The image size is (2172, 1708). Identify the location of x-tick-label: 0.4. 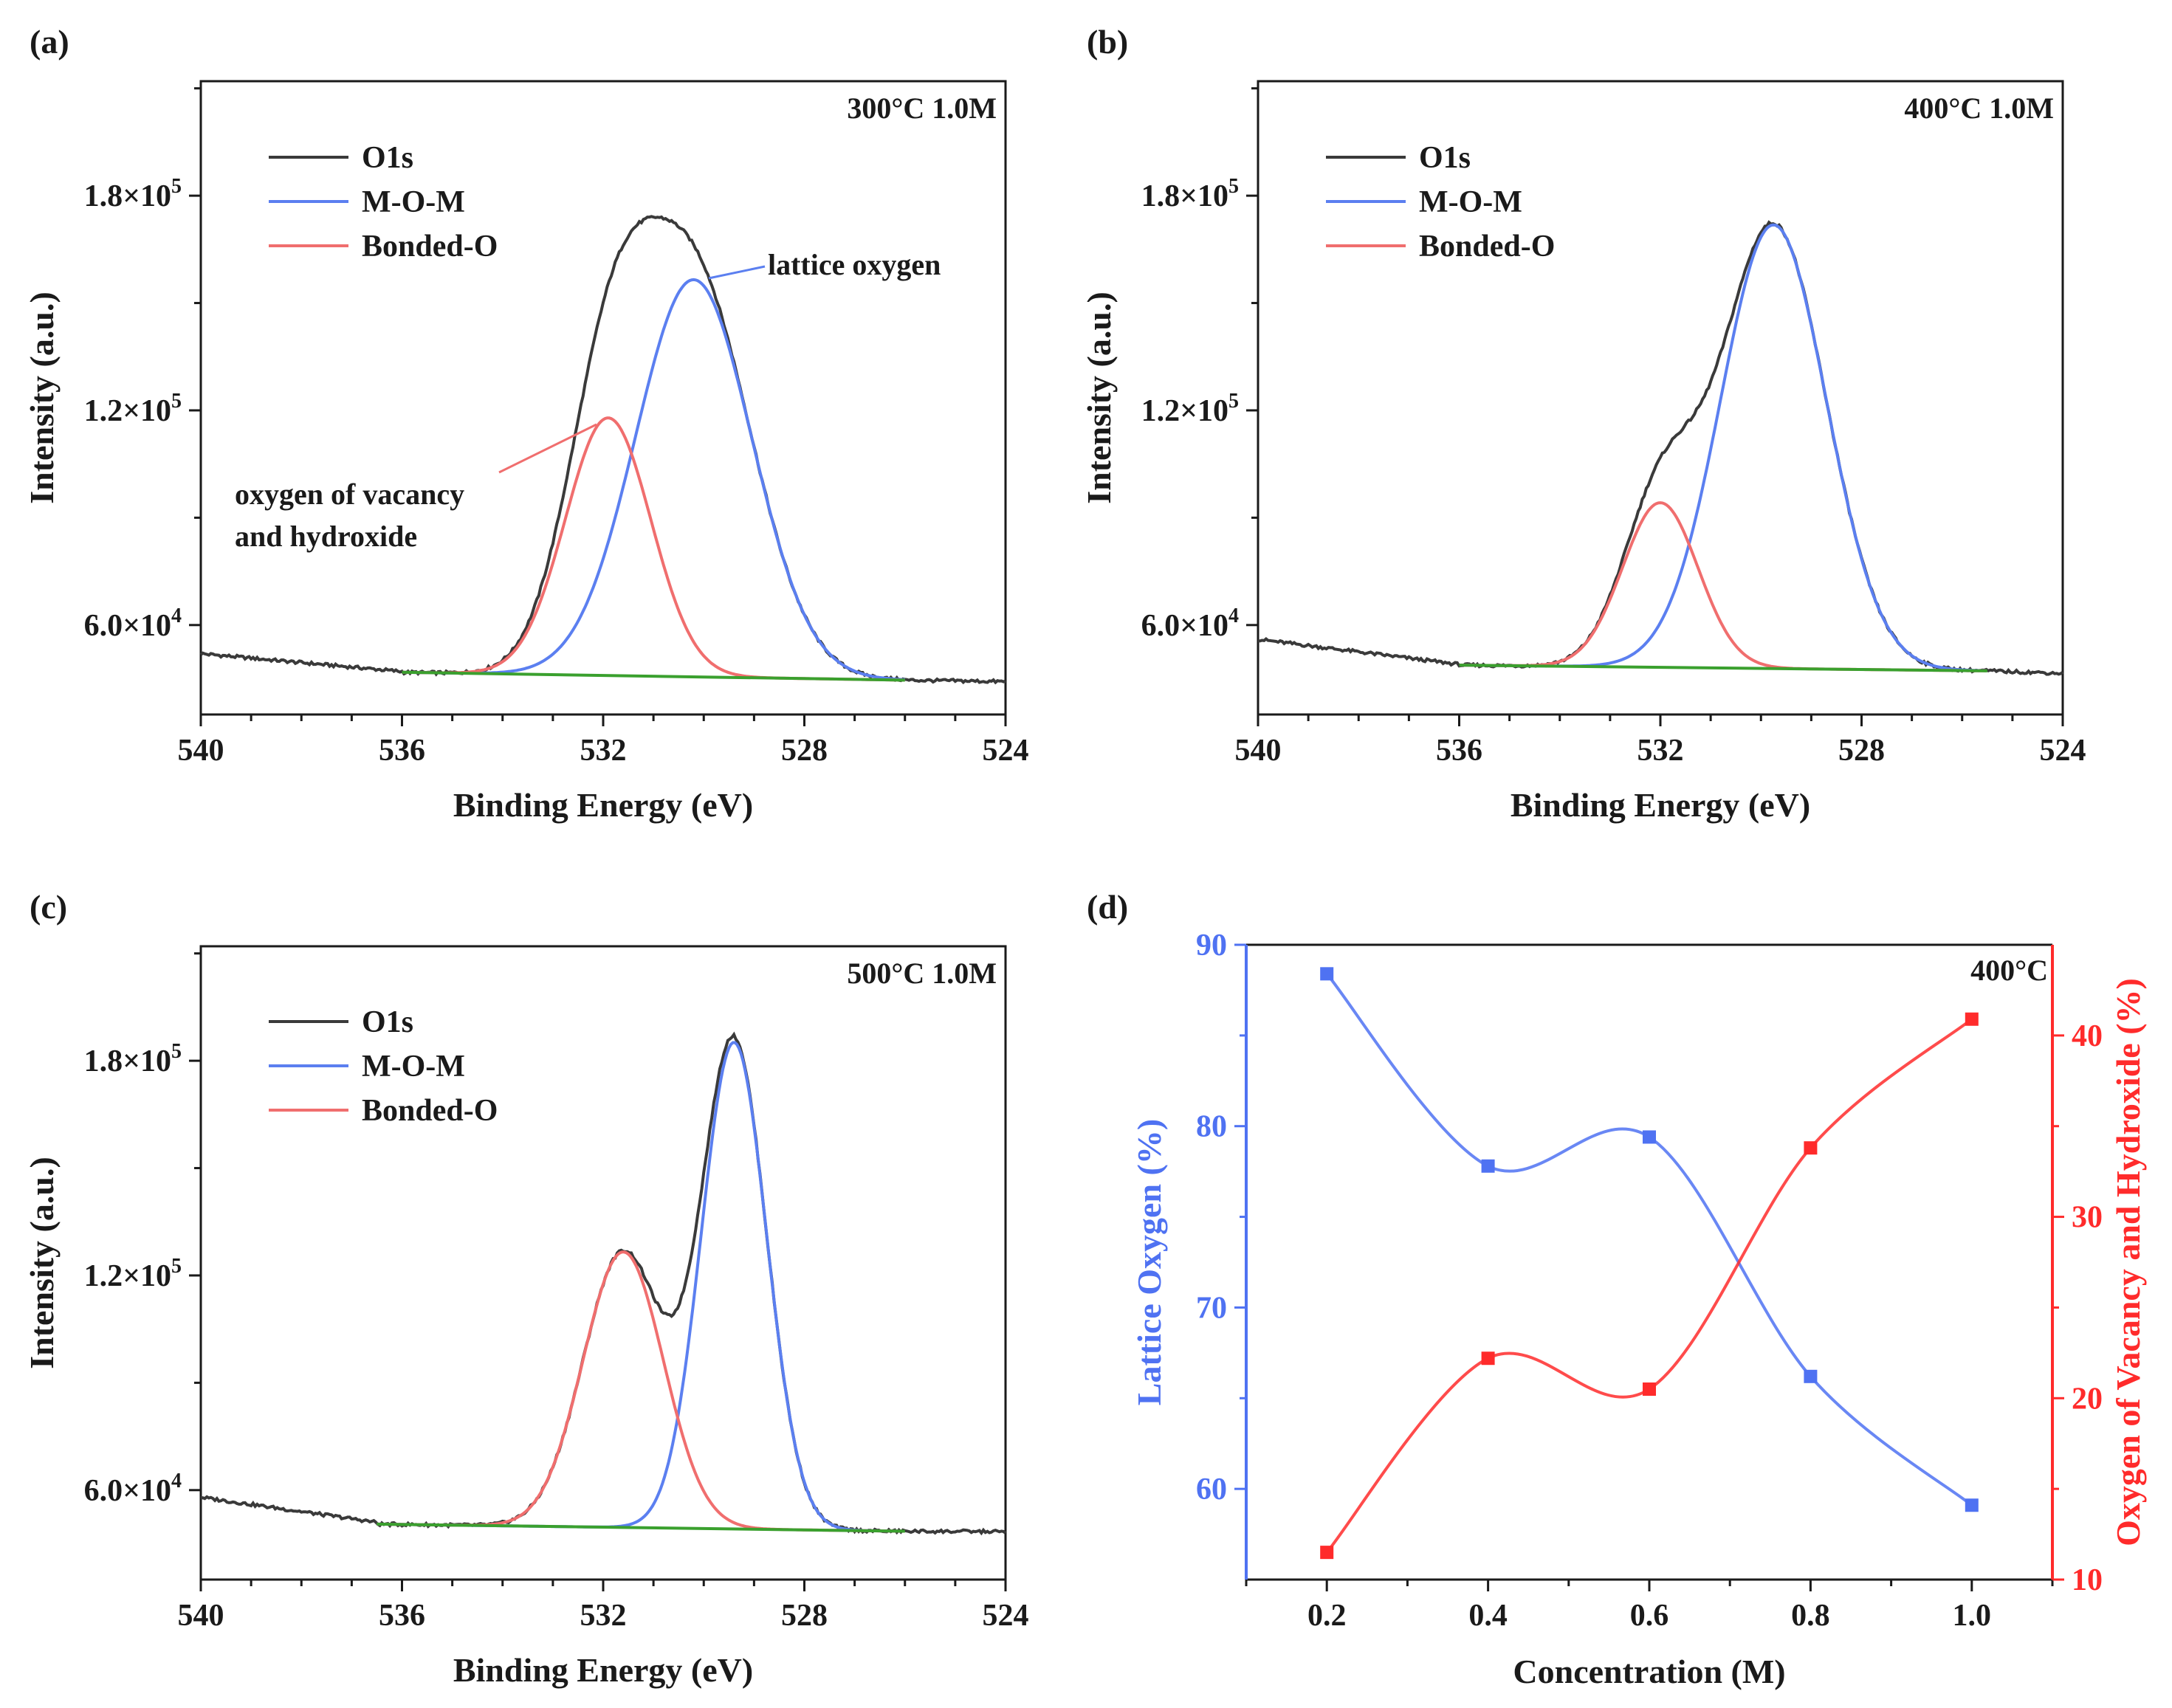
(1488, 1616).